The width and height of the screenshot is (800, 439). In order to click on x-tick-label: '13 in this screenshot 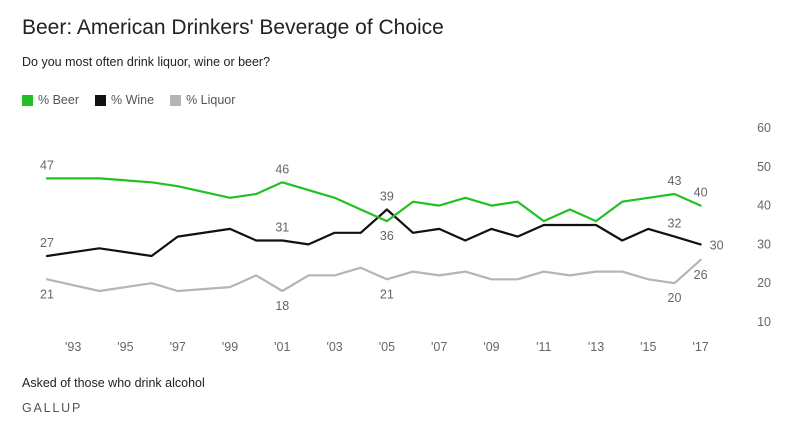, I will do `click(596, 347)`.